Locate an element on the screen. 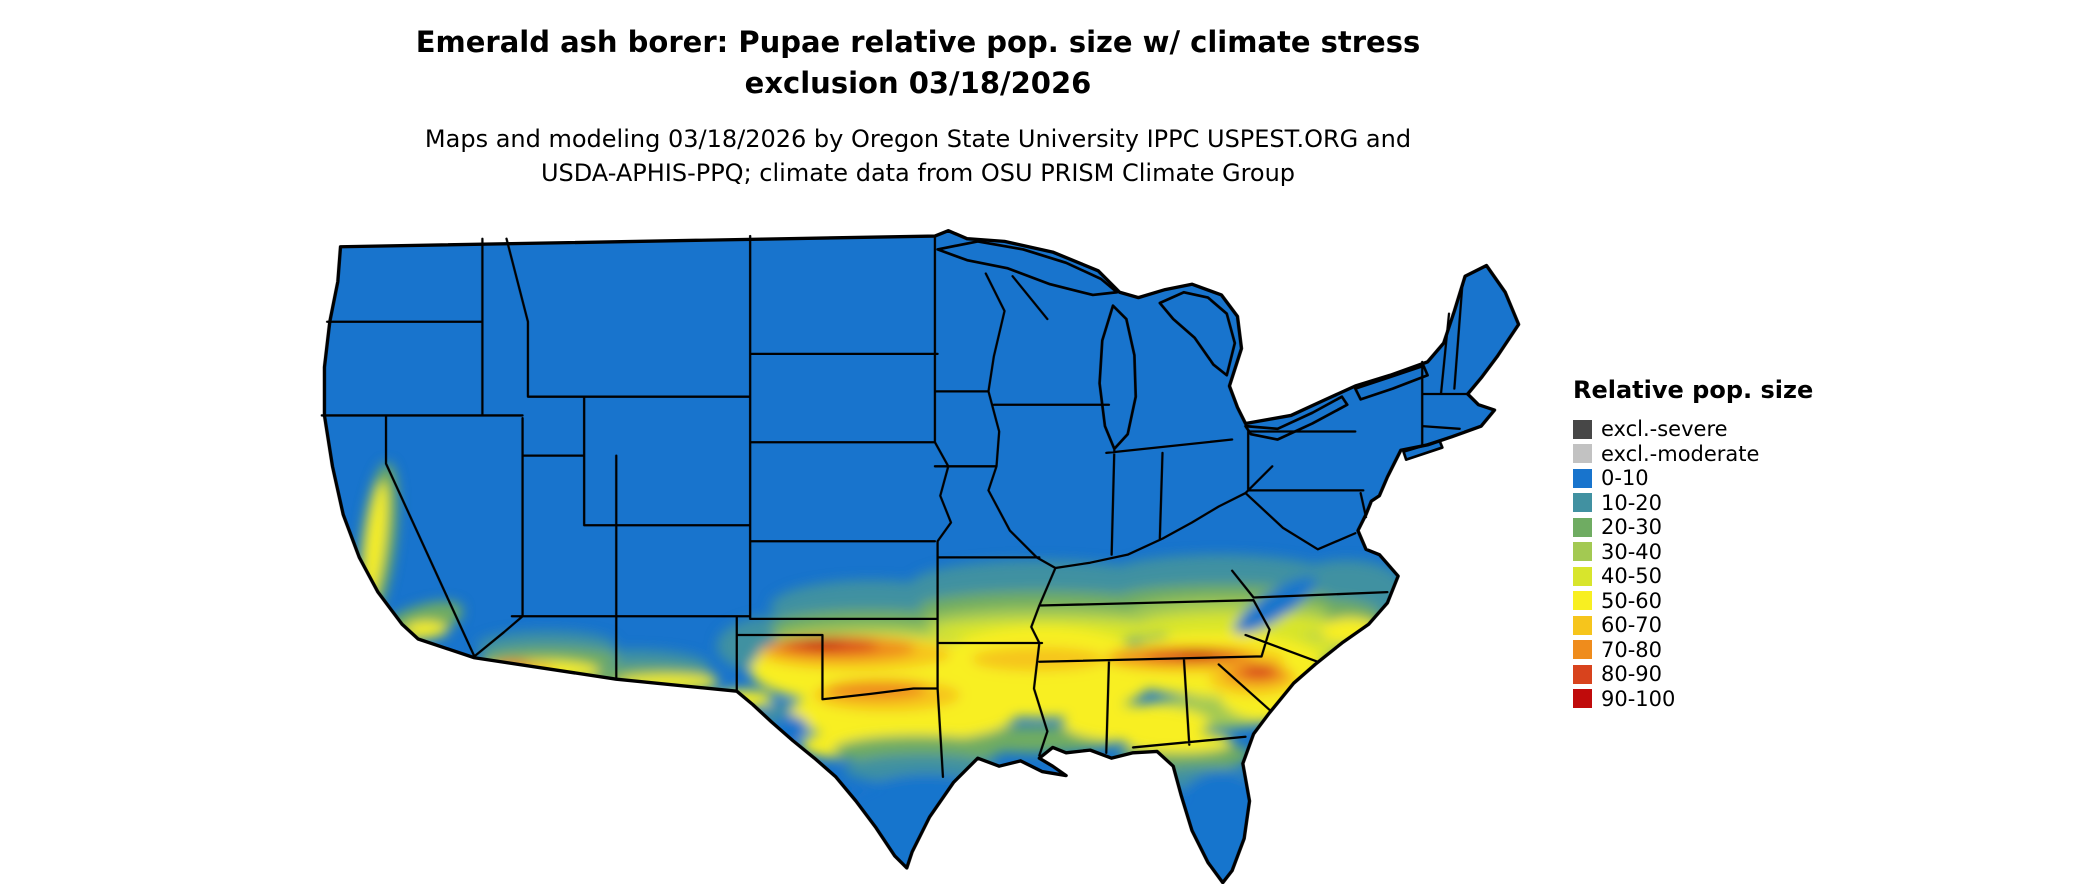  legend-label: 30-40 is located at coordinates (1632, 551).